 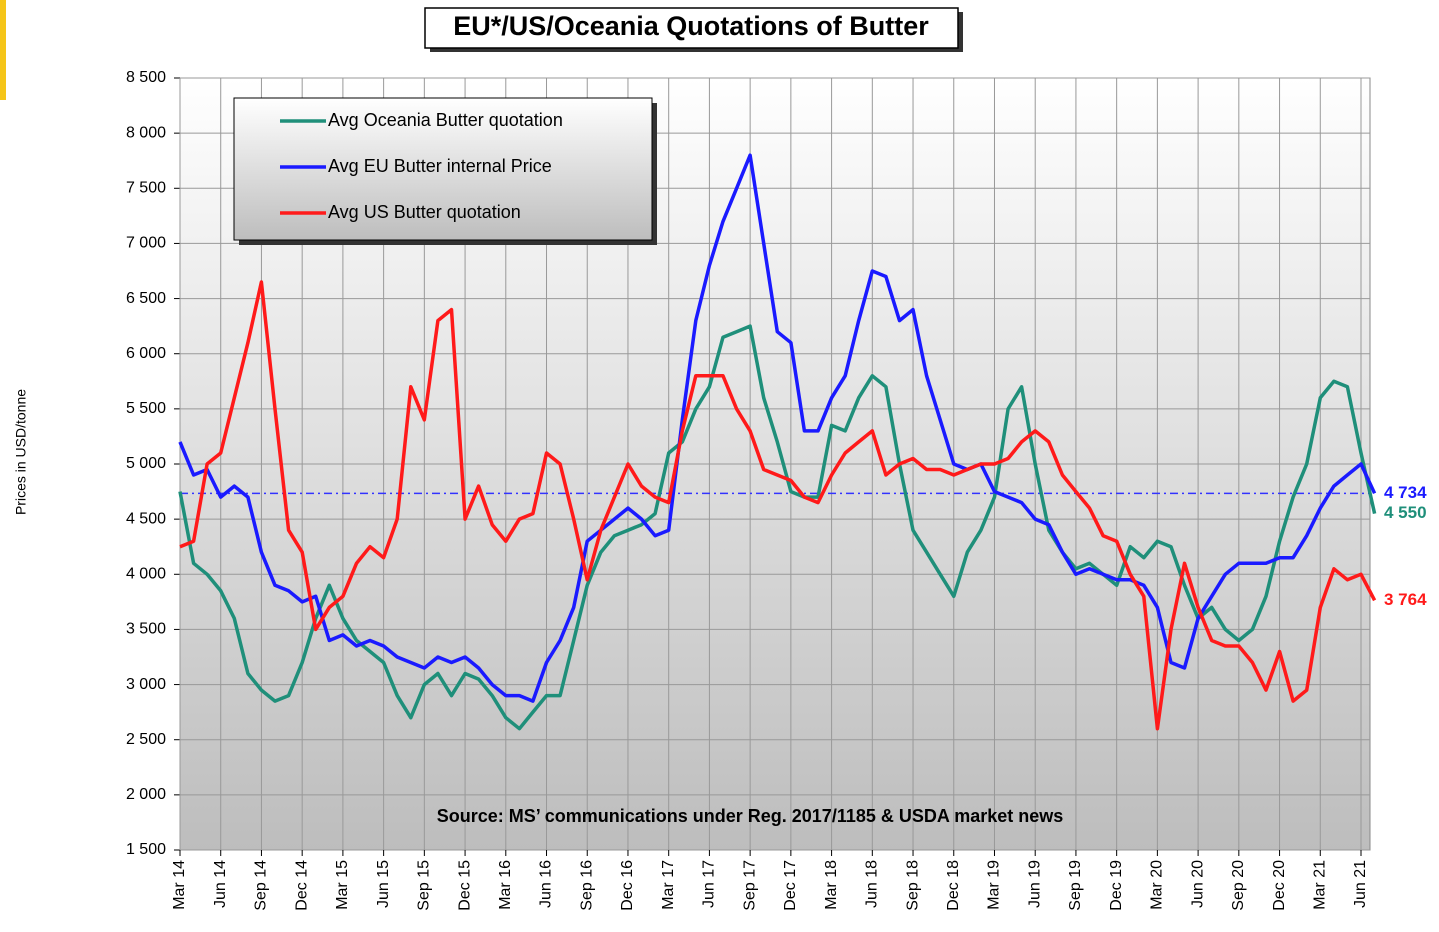 What do you see at coordinates (1197, 884) in the screenshot?
I see `x-tick-label: Jun 20` at bounding box center [1197, 884].